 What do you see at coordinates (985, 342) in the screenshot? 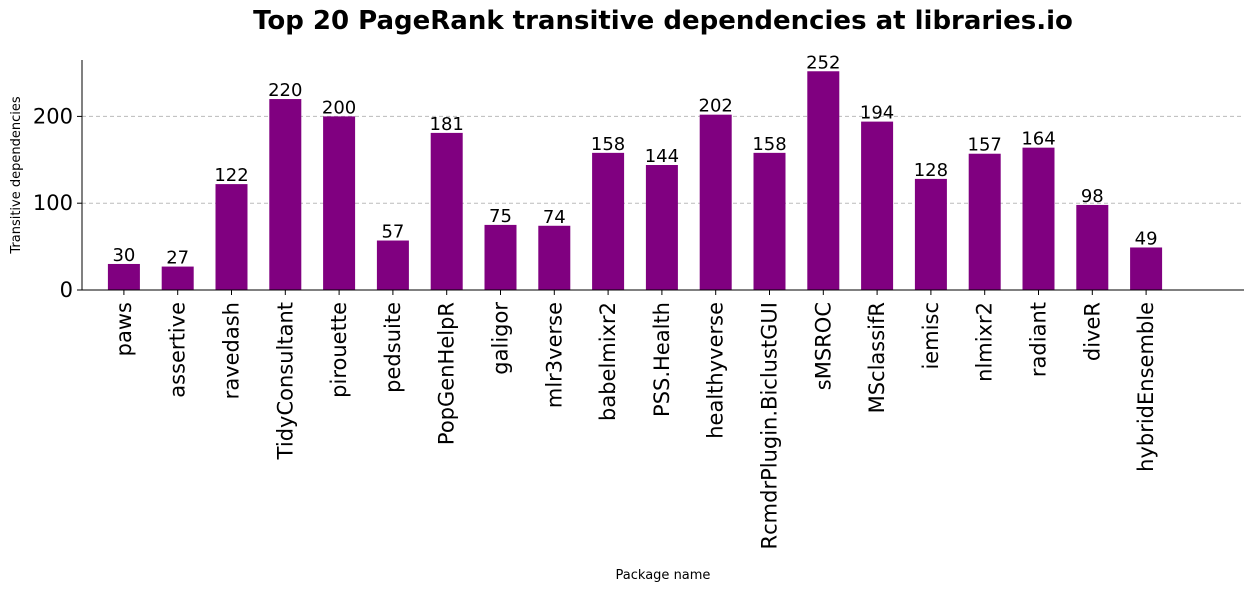
I see `x-tick-label: nlmixr2` at bounding box center [985, 342].